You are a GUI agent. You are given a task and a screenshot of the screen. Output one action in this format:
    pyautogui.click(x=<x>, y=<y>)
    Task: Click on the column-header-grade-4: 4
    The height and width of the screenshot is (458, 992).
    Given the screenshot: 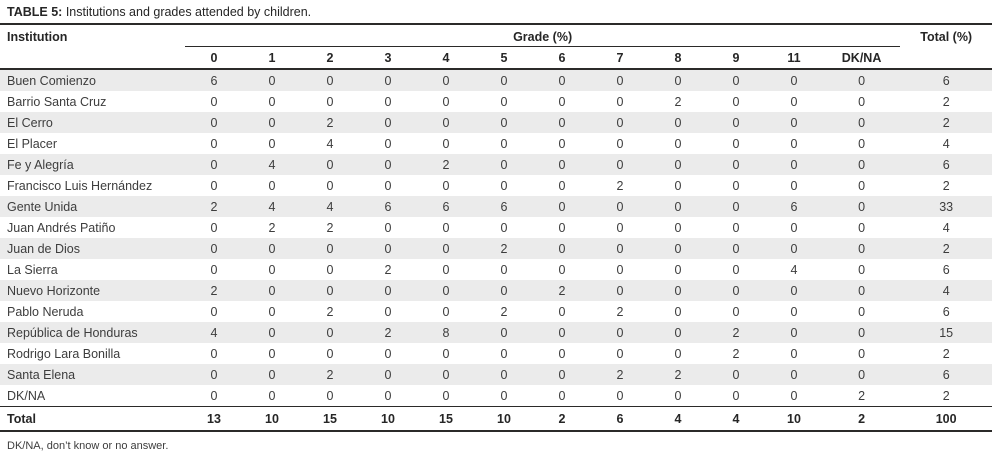 What is the action you would take?
    pyautogui.click(x=446, y=58)
    